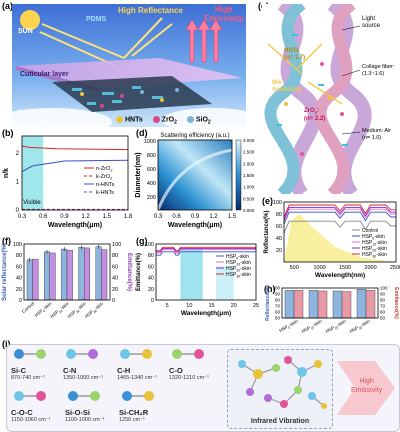 This screenshot has width=400, height=432. I want to click on colorbar-tick: 2.500, so click(249, 152).